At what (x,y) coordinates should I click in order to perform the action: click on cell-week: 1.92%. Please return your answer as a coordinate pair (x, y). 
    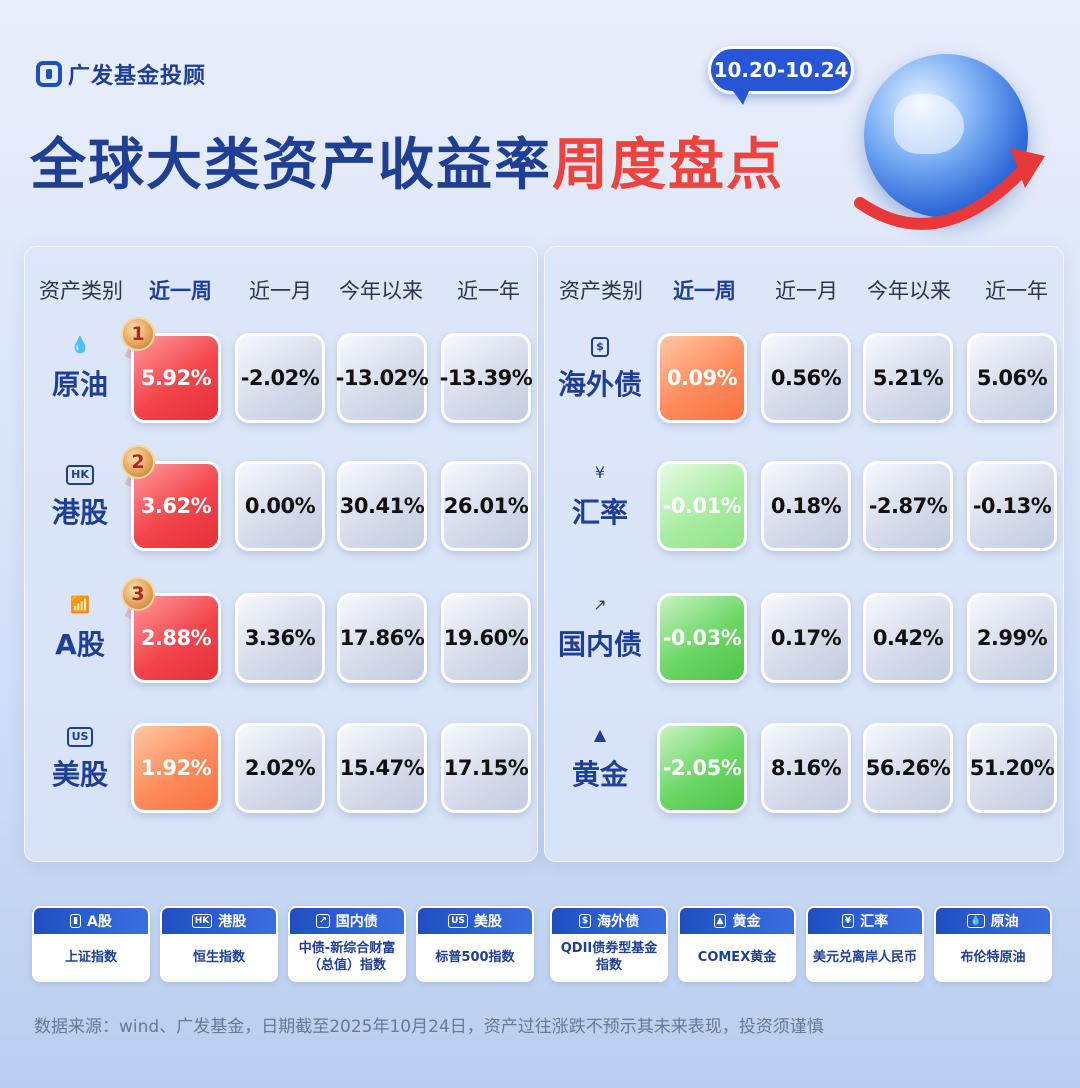
    Looking at the image, I should click on (176, 768).